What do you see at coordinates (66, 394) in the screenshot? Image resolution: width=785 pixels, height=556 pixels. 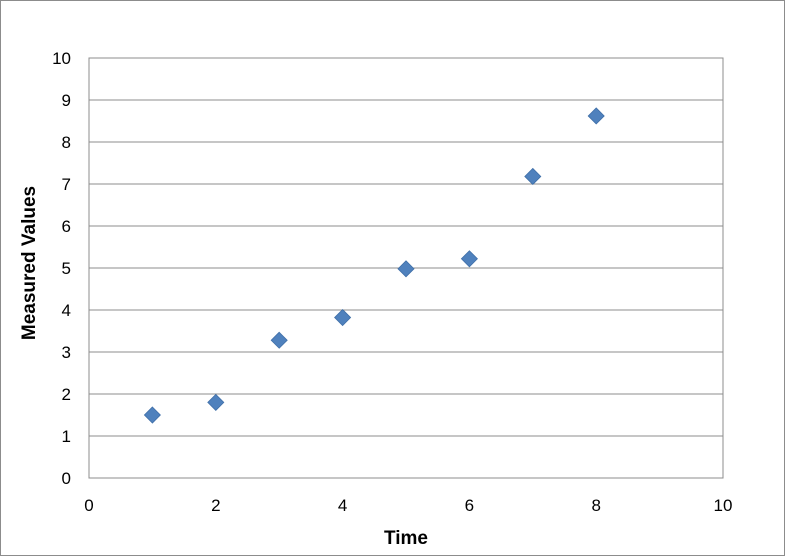 I see `y-tick-label: 2` at bounding box center [66, 394].